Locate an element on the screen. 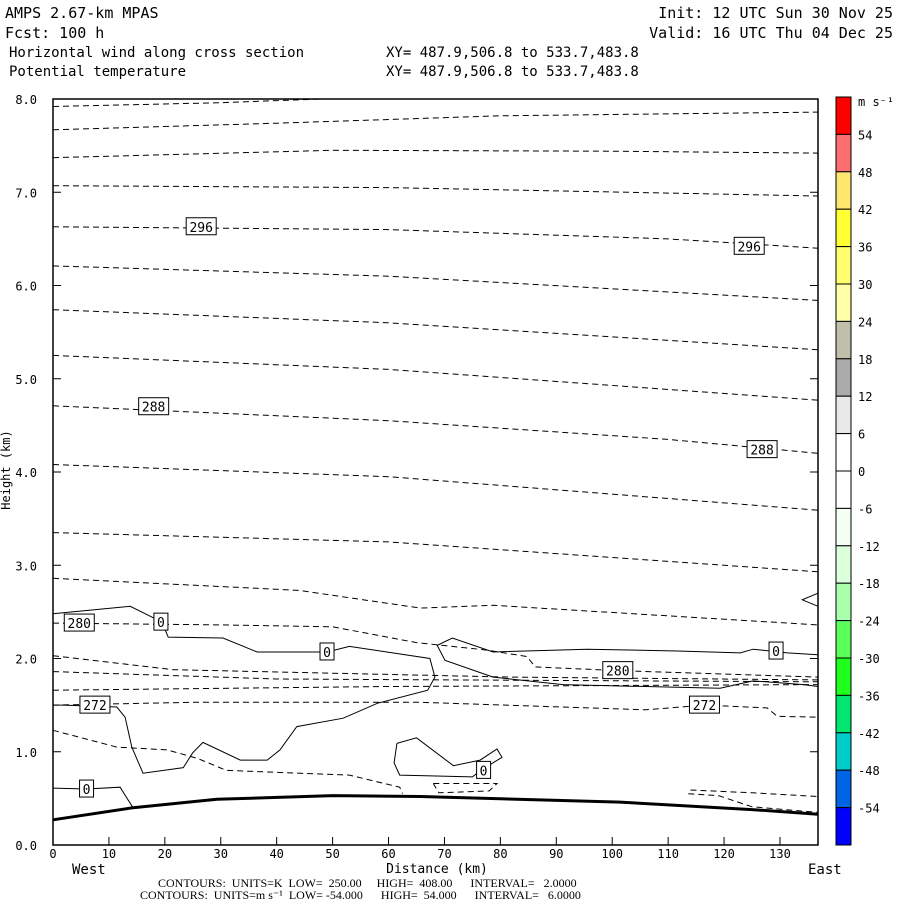  y-tick-label: 1.0 is located at coordinates (26, 753).